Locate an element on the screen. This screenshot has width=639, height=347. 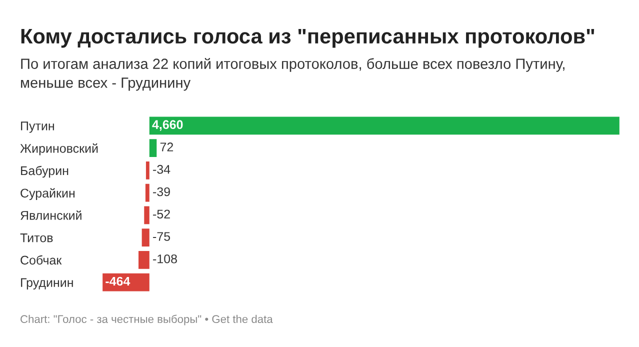
data-label: -52 is located at coordinates (161, 214).